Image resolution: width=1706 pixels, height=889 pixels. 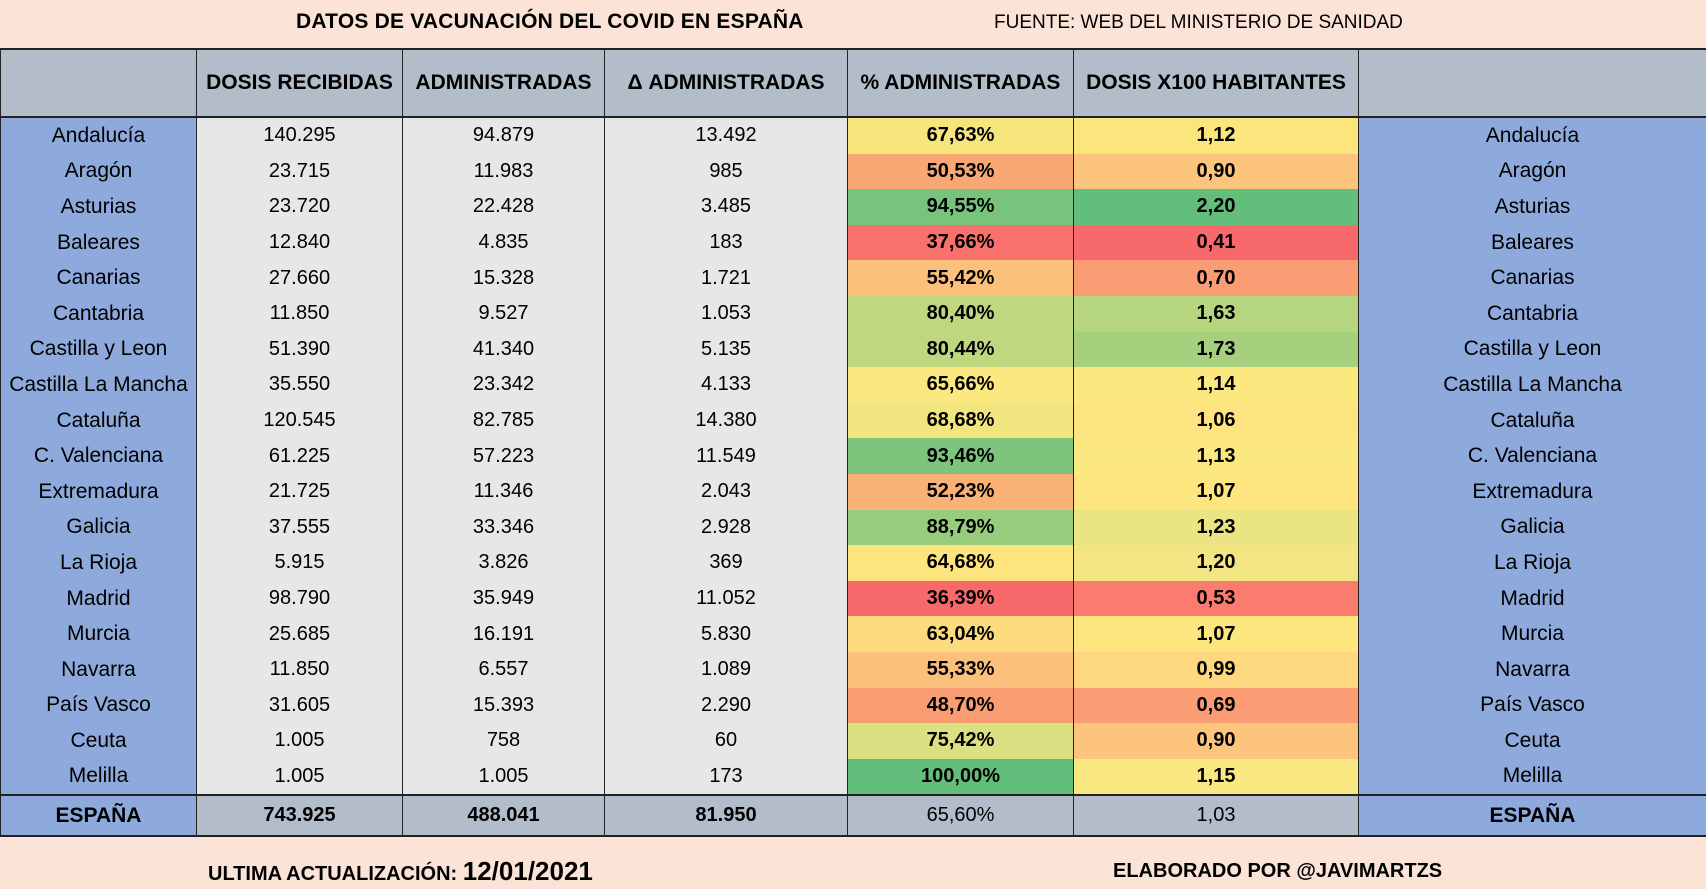 I want to click on region-cell: País Vasco, so click(x=98, y=705).